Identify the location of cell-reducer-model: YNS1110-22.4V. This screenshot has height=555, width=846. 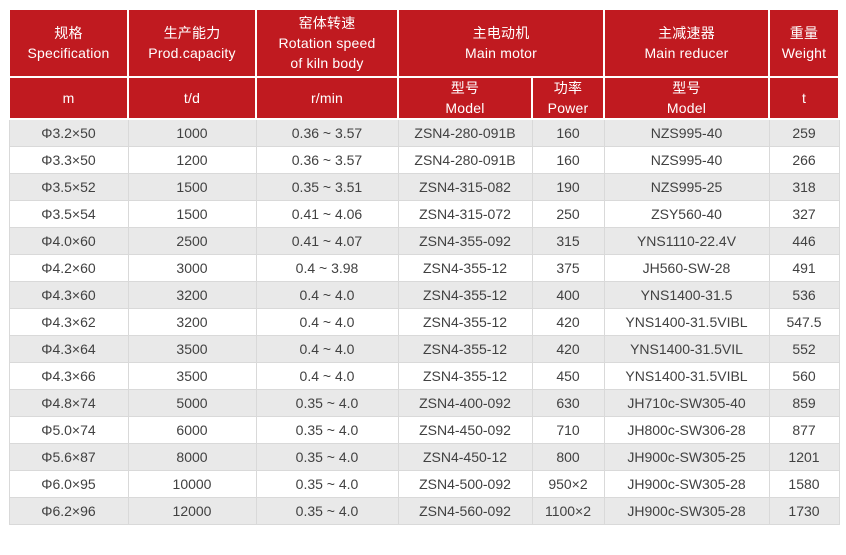
(686, 241).